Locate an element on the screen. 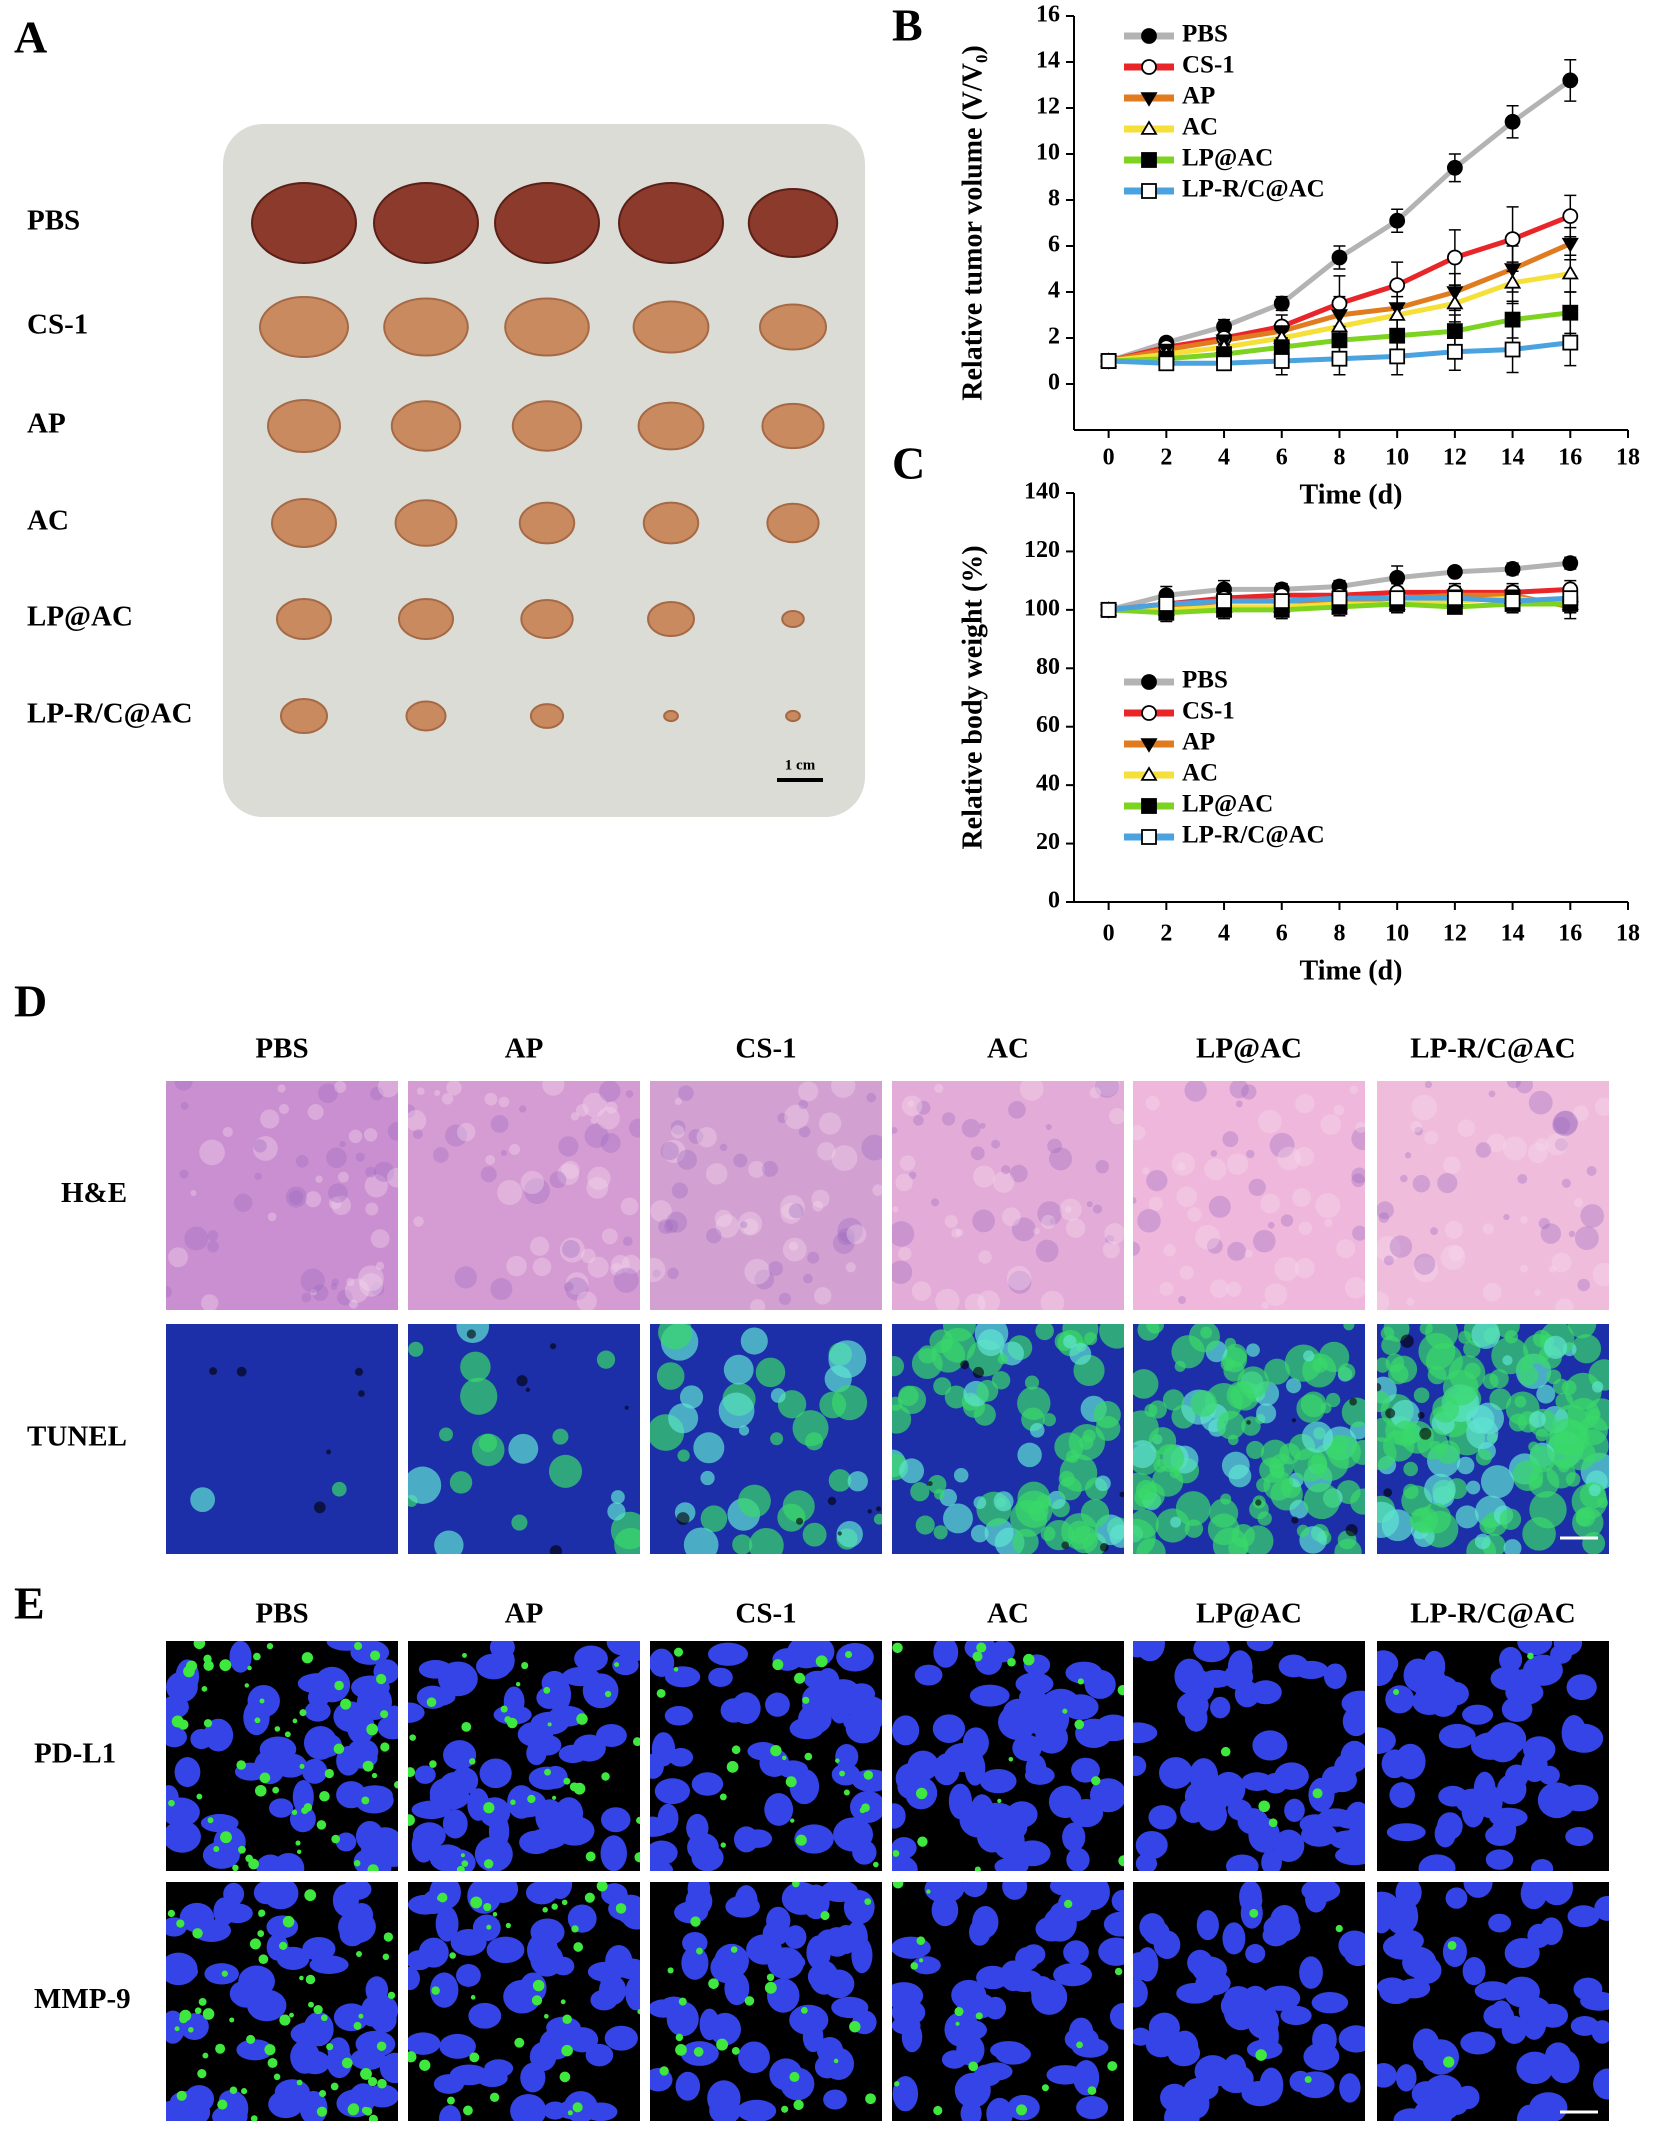 Image resolution: width=1655 pixels, height=2129 pixels. legend-marker is located at coordinates (1149, 745).